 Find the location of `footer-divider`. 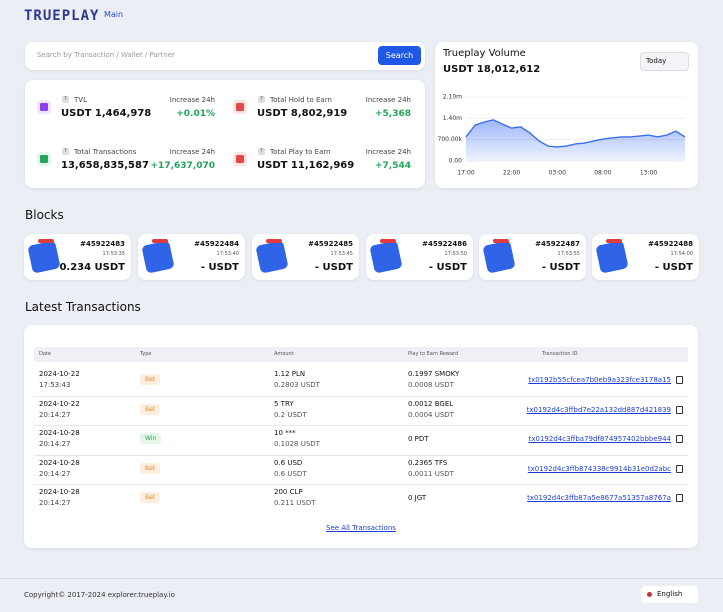

footer-divider is located at coordinates (361, 578).